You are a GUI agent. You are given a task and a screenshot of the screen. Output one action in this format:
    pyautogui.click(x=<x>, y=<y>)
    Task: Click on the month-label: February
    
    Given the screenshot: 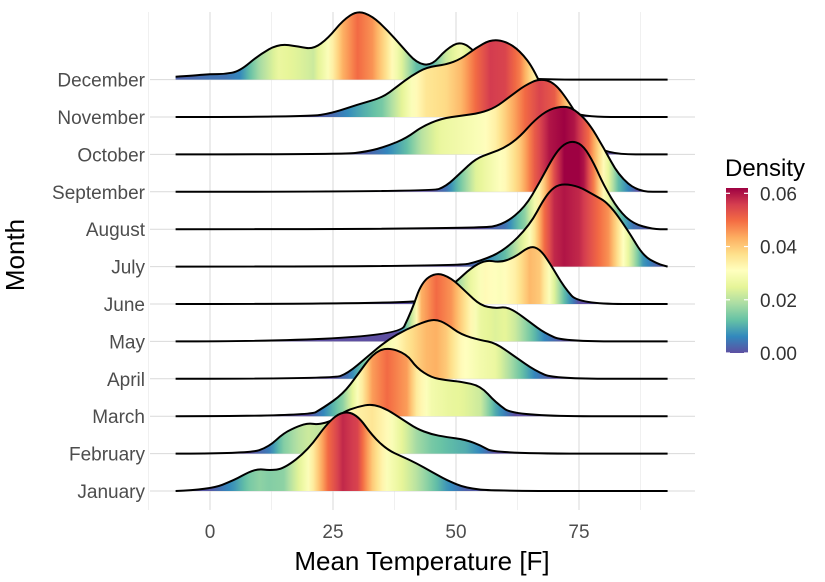 What is the action you would take?
    pyautogui.click(x=107, y=455)
    